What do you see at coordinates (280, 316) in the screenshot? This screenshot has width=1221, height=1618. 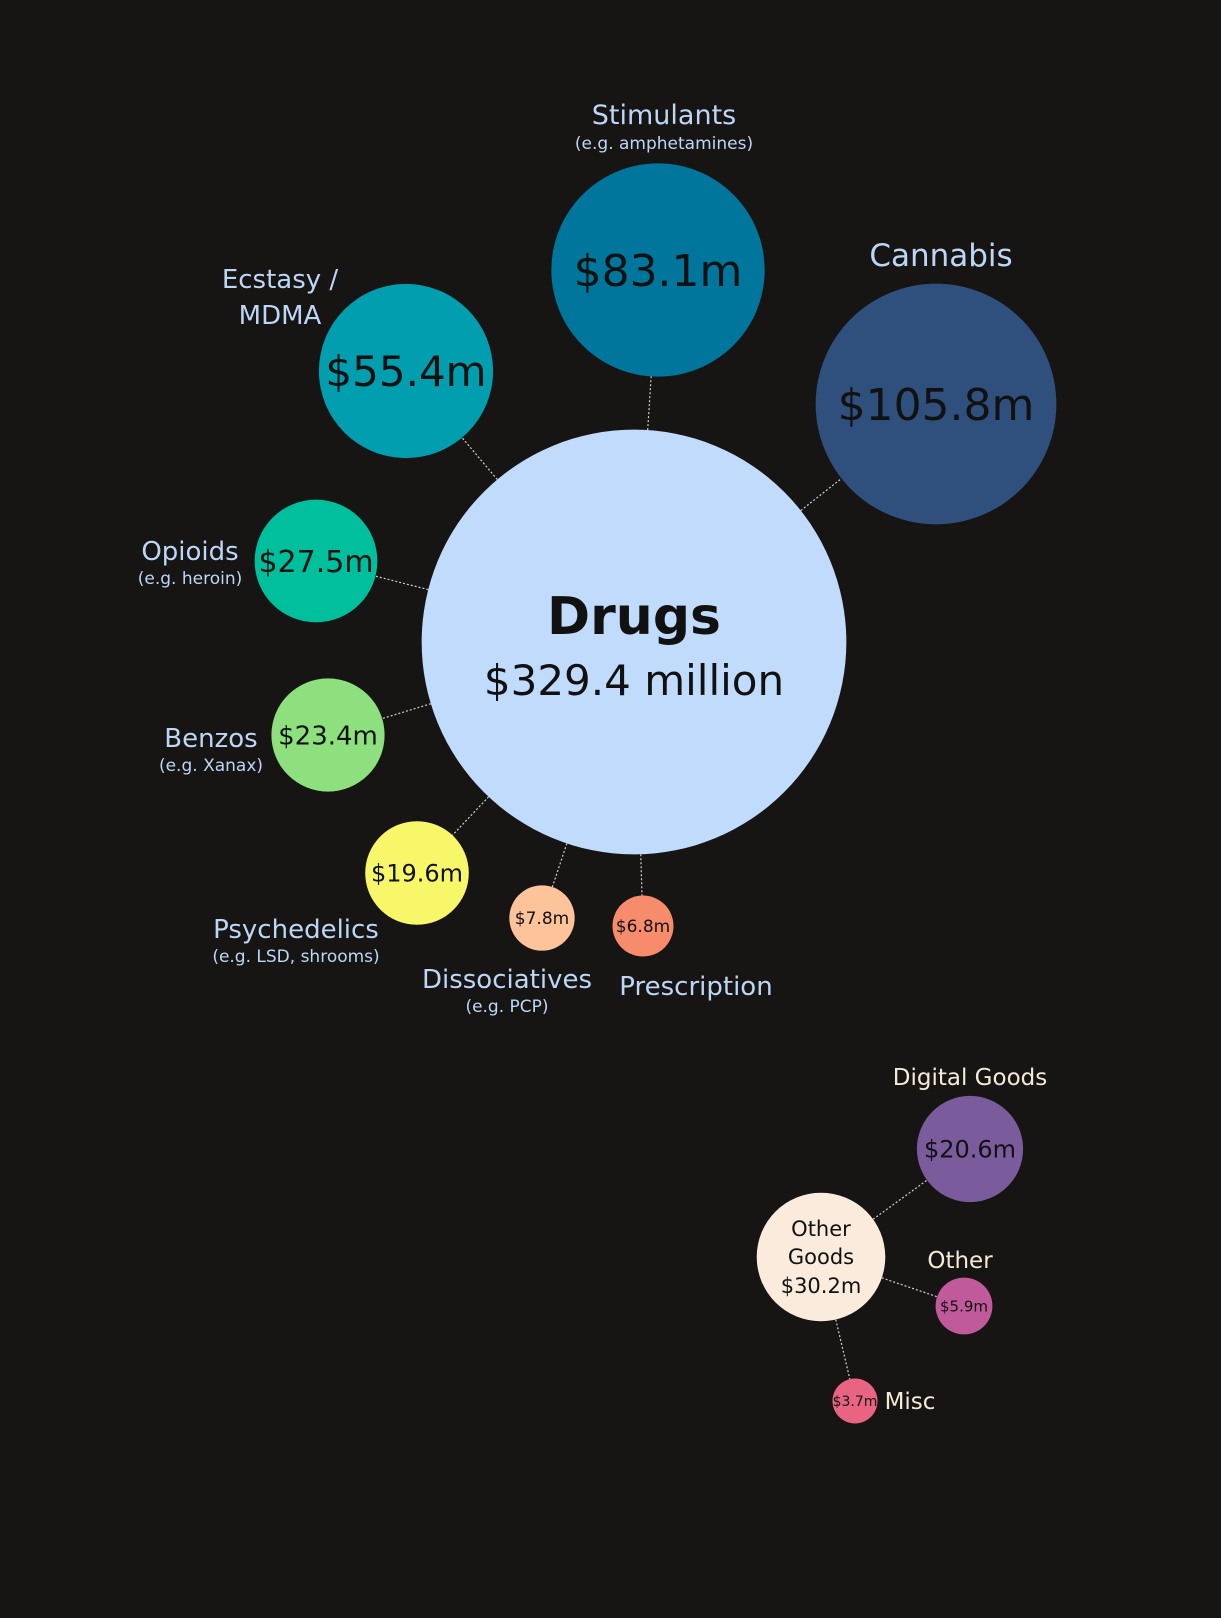 I see `category-name-line: MDMA` at bounding box center [280, 316].